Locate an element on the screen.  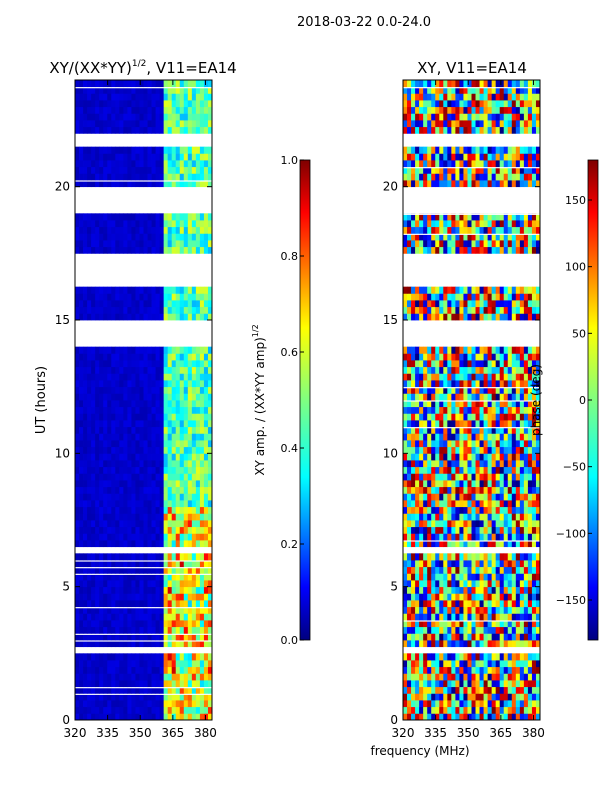
heatmap-row-gap is located at coordinates (471, 541).